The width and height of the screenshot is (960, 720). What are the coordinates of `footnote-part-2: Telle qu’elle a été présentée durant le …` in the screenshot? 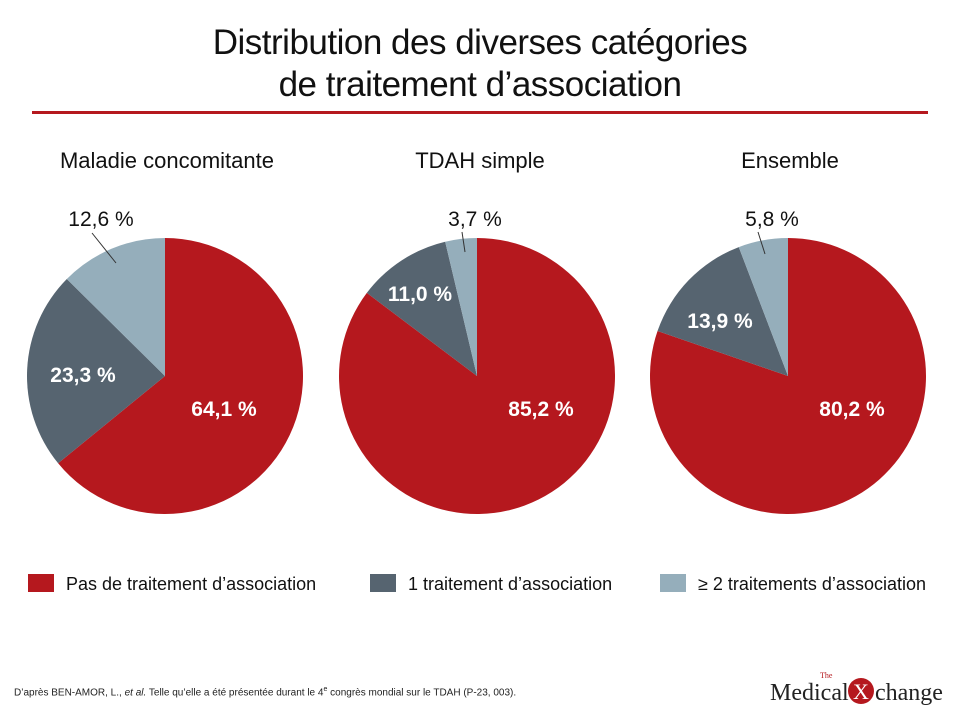 It's located at (235, 693).